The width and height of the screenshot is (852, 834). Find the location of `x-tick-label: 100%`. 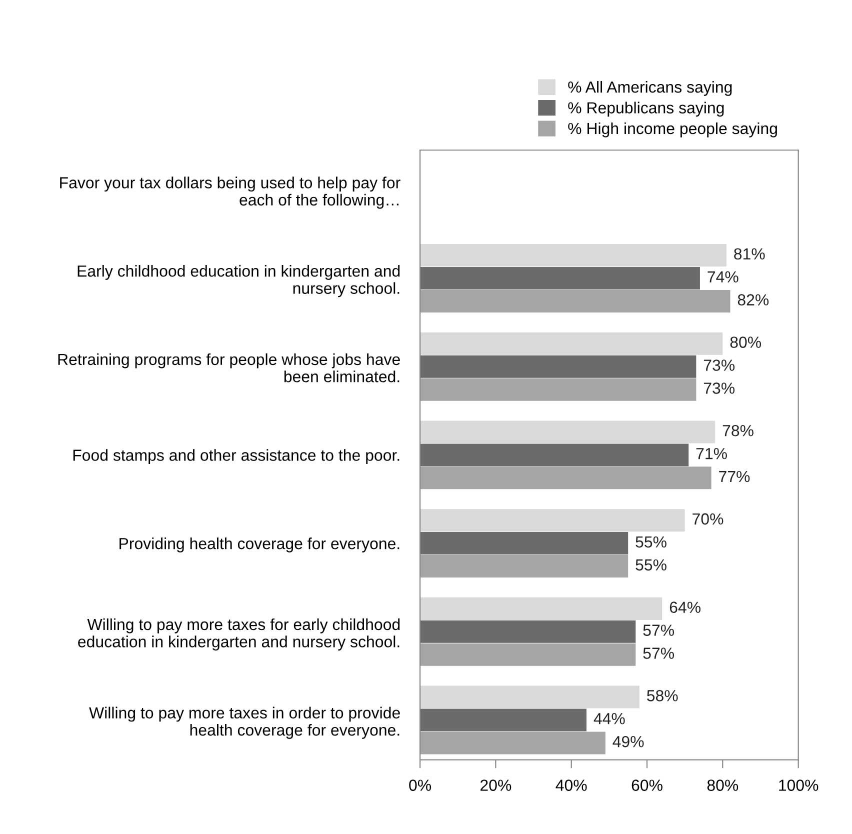

x-tick-label: 100% is located at coordinates (798, 785).